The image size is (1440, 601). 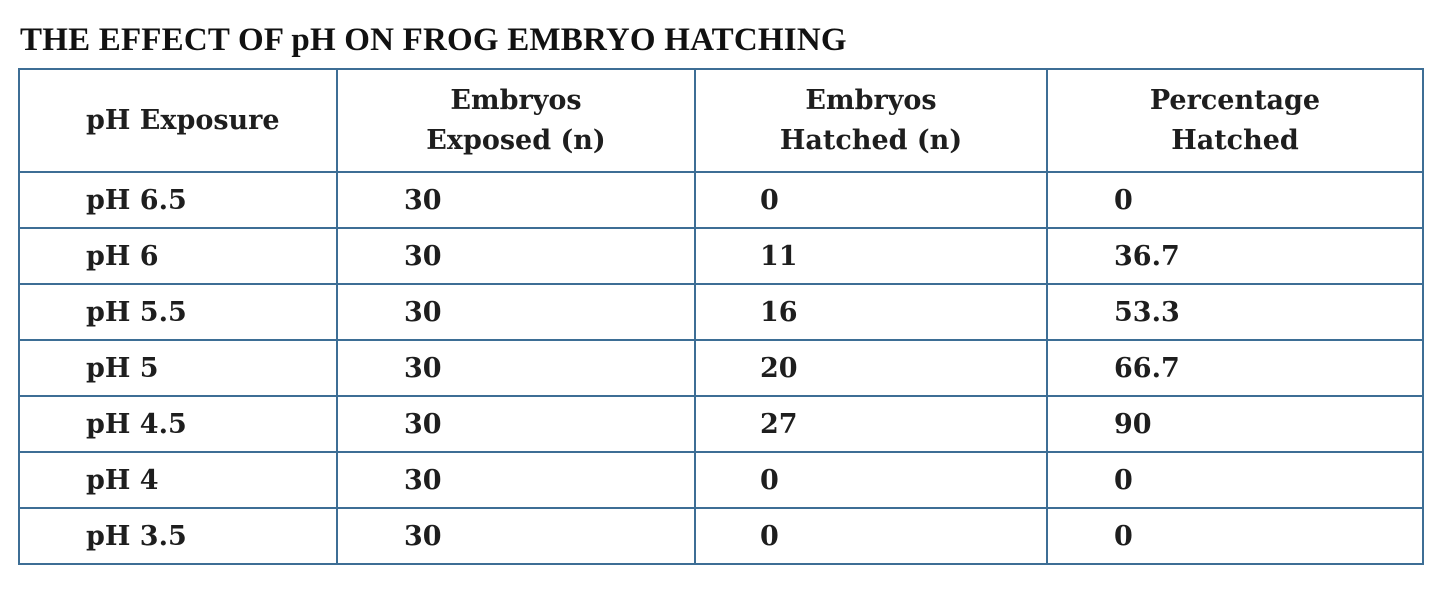 I want to click on cell-hatched: 27, so click(x=871, y=424).